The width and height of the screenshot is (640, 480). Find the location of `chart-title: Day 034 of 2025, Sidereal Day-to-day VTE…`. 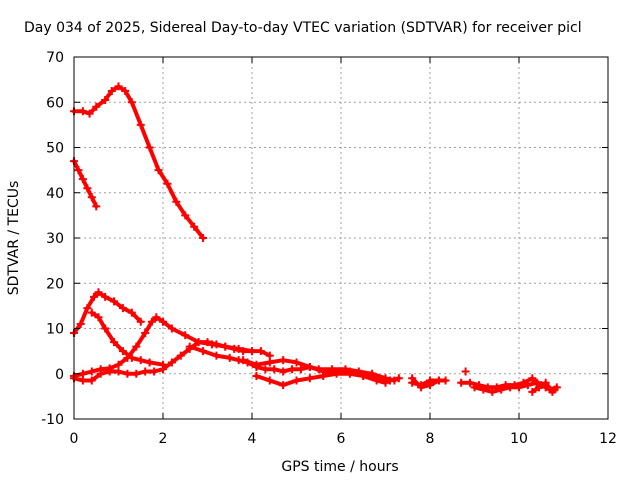

chart-title: Day 034 of 2025, Sidereal Day-to-day VTE… is located at coordinates (303, 28).